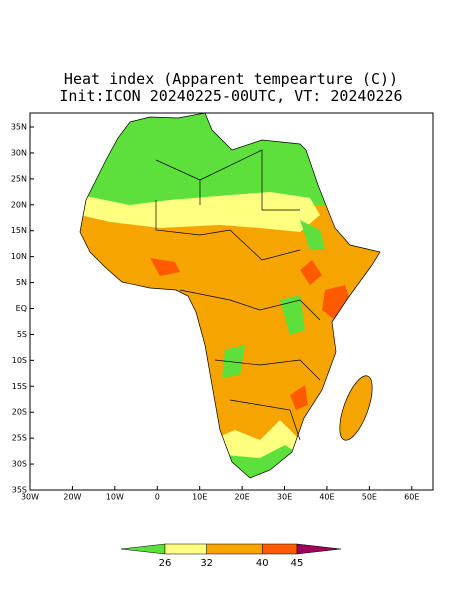  I want to click on lon-tick-label: 0, so click(157, 497).